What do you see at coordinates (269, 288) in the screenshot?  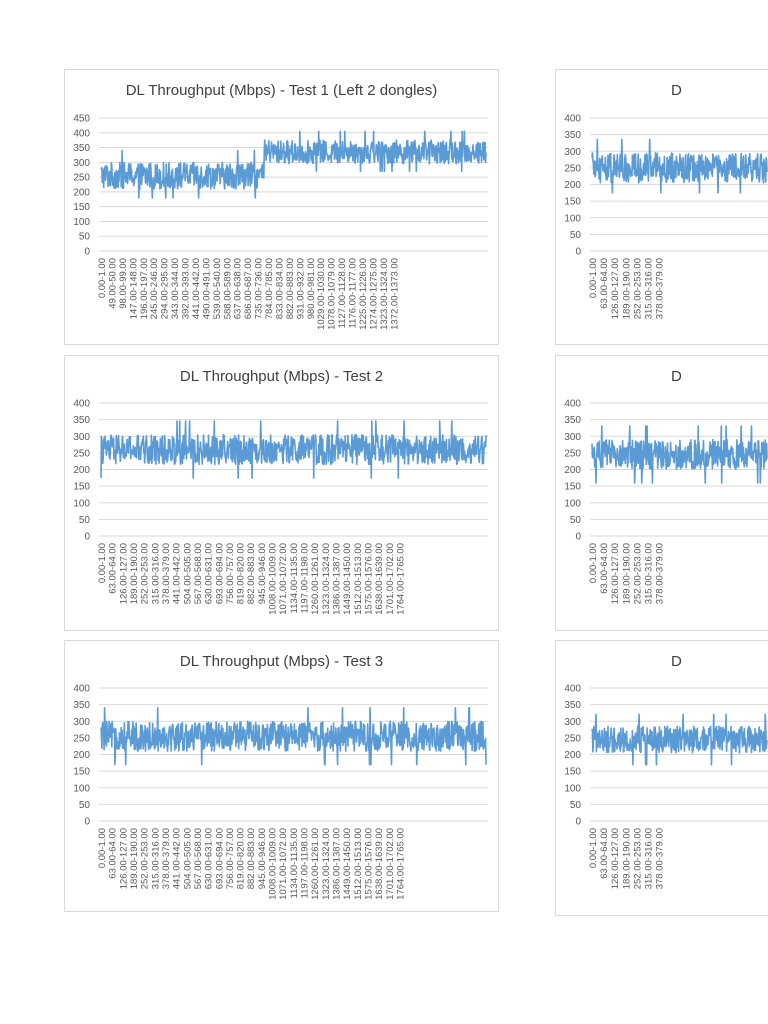 I see `x-tick-label: 784.00-785.00` at bounding box center [269, 288].